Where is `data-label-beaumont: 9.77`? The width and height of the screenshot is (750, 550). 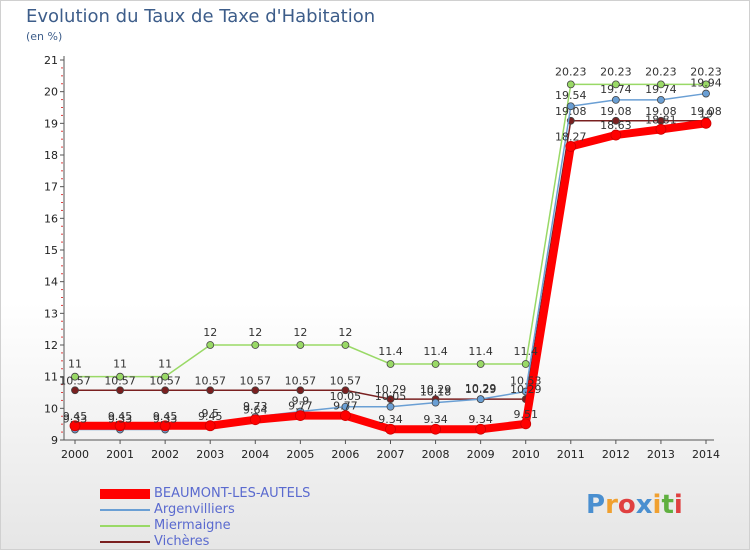
data-label-beaumont: 9.77 is located at coordinates (345, 406).